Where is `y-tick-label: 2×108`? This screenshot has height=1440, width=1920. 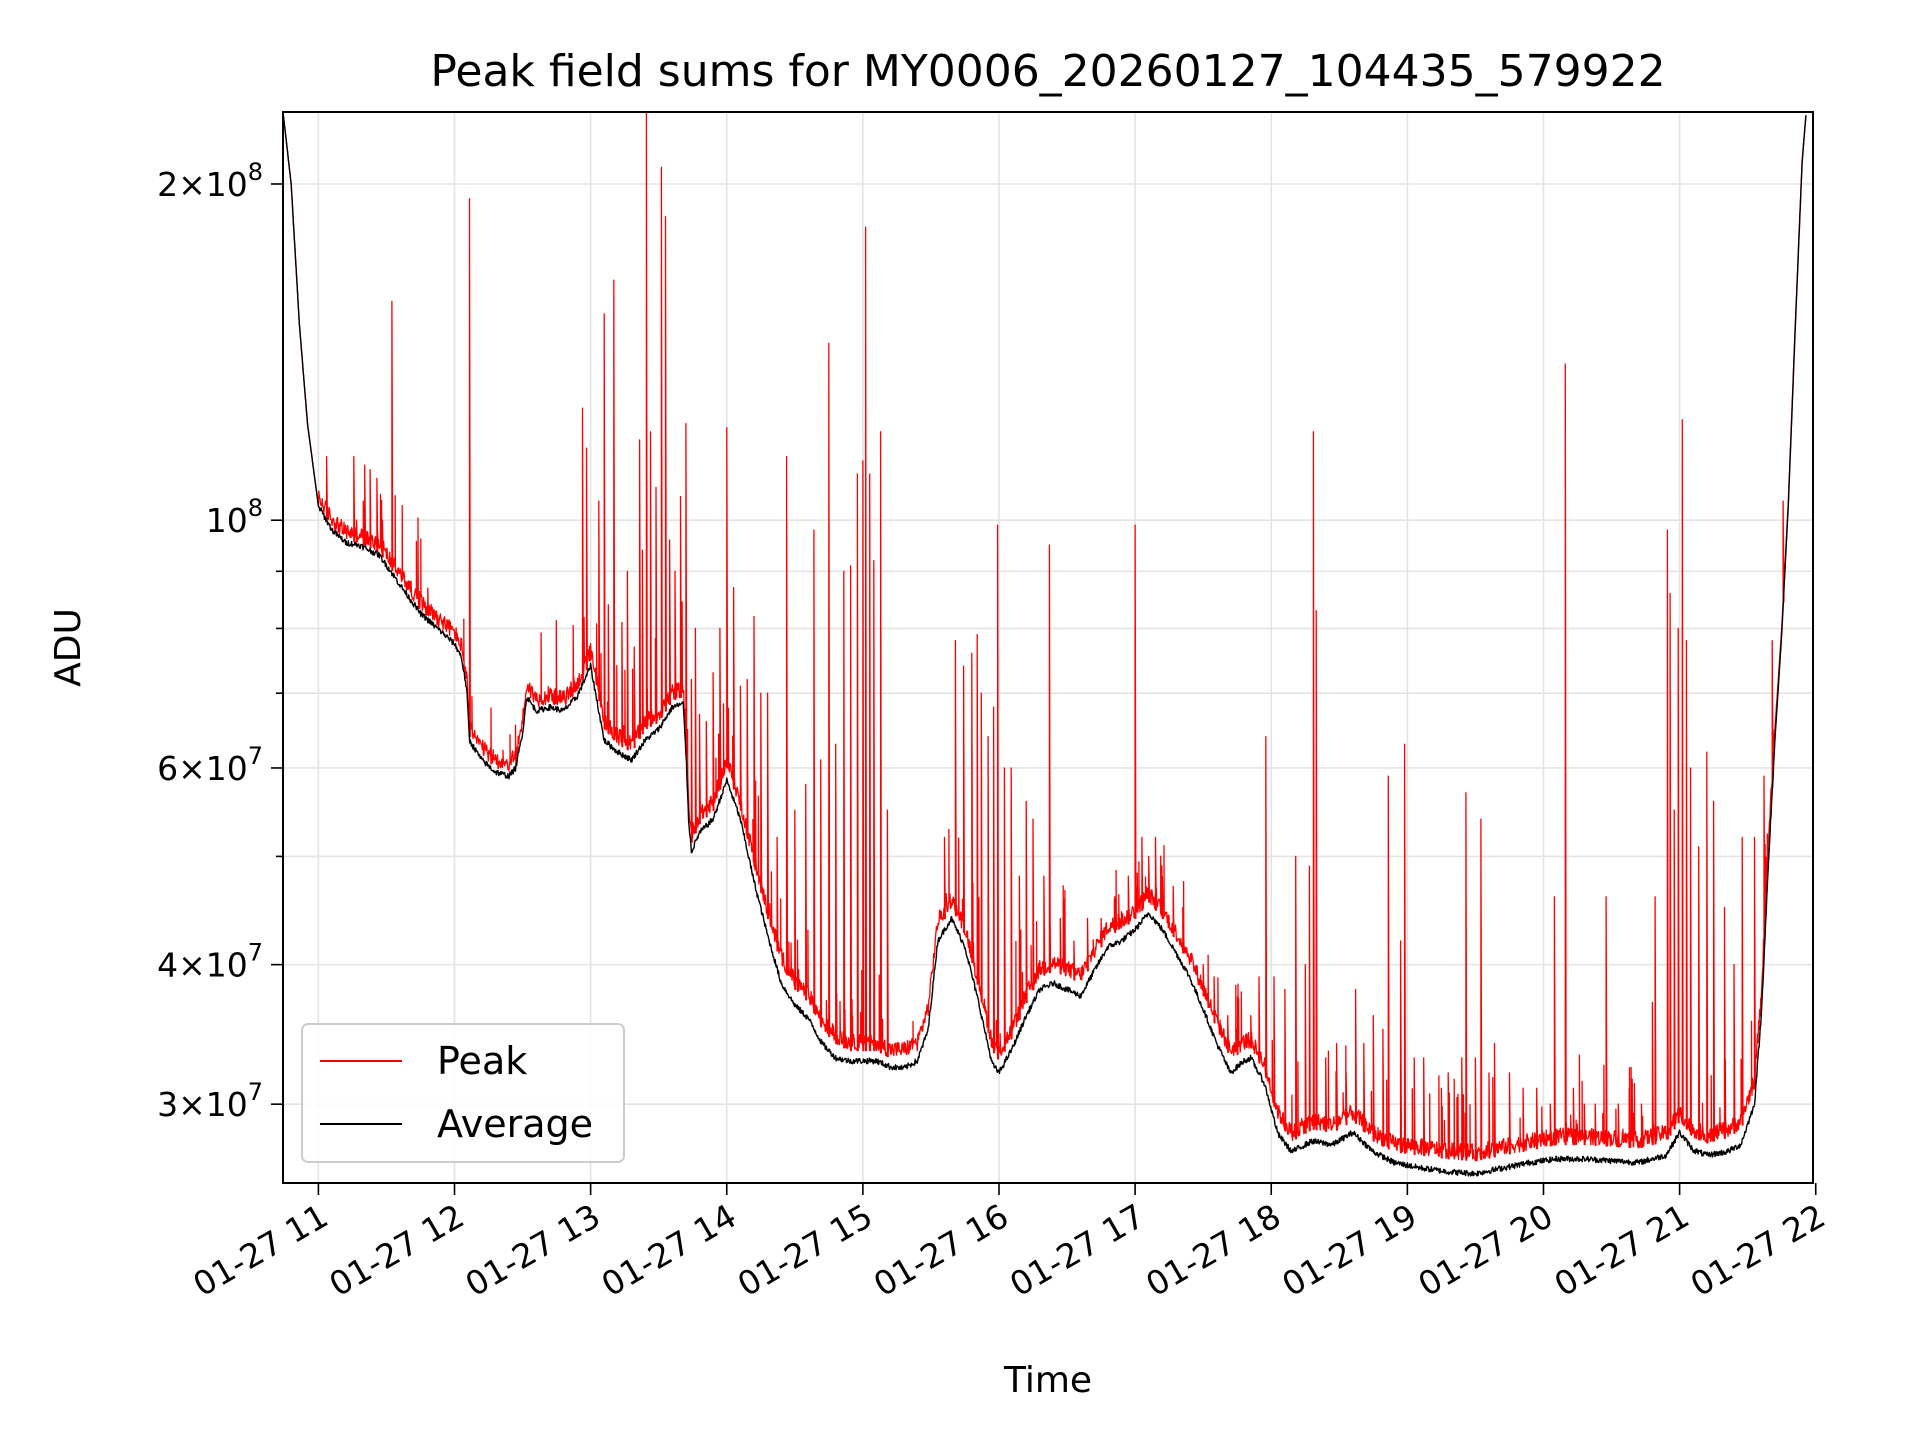 y-tick-label: 2×108 is located at coordinates (210, 181).